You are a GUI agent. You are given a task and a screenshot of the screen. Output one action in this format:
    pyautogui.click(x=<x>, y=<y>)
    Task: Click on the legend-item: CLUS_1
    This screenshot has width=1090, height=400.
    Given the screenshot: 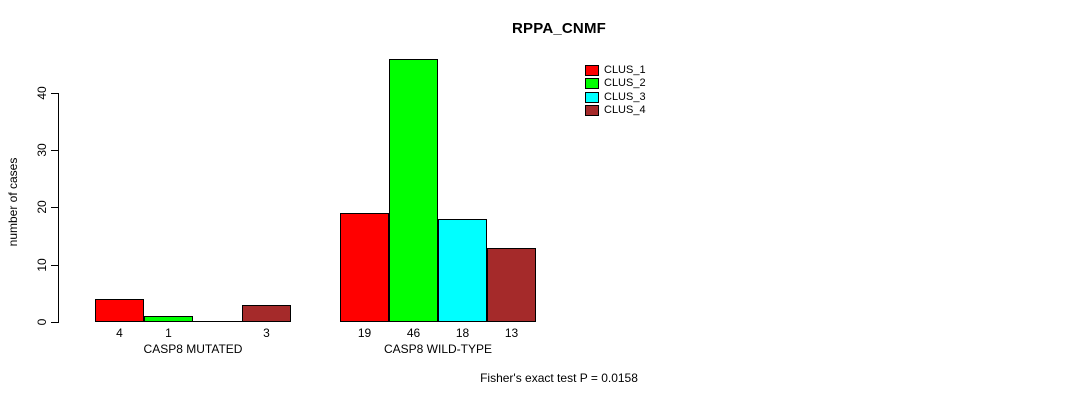 What is the action you would take?
    pyautogui.click(x=615, y=70)
    